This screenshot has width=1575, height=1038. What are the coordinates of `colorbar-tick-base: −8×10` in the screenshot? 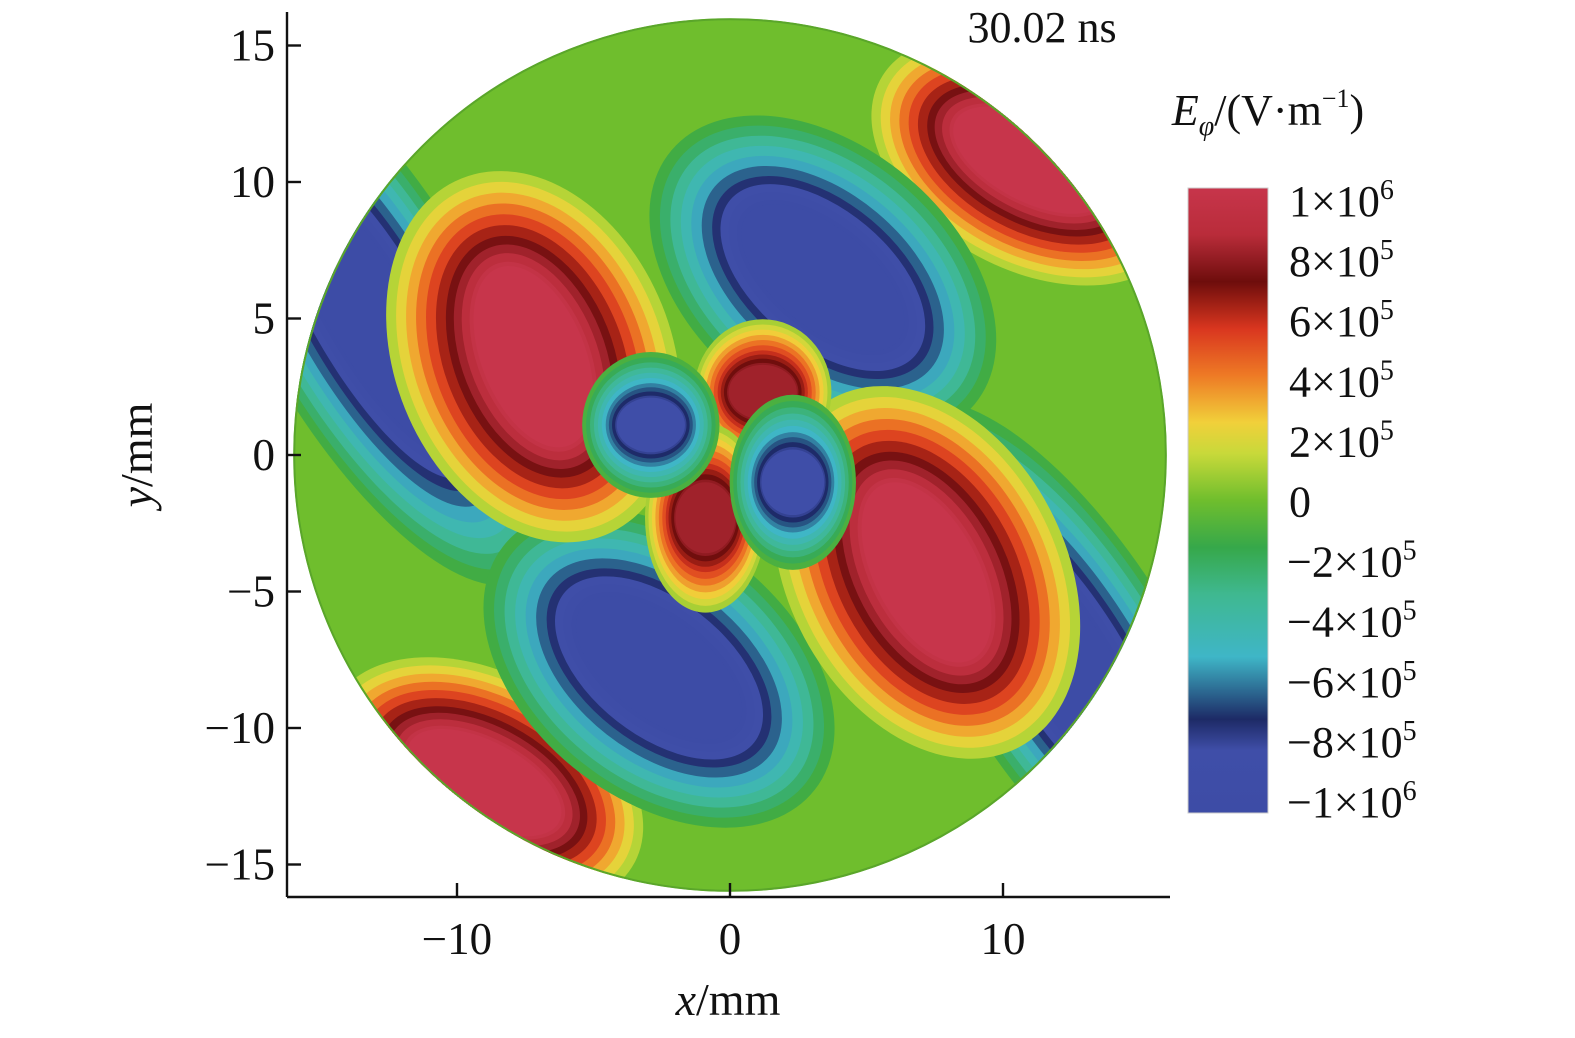 It's located at (1345, 742).